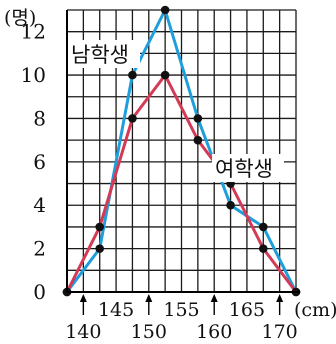 This screenshot has width=336, height=344. What do you see at coordinates (116, 310) in the screenshot?
I see `x-tick-label: 145` at bounding box center [116, 310].